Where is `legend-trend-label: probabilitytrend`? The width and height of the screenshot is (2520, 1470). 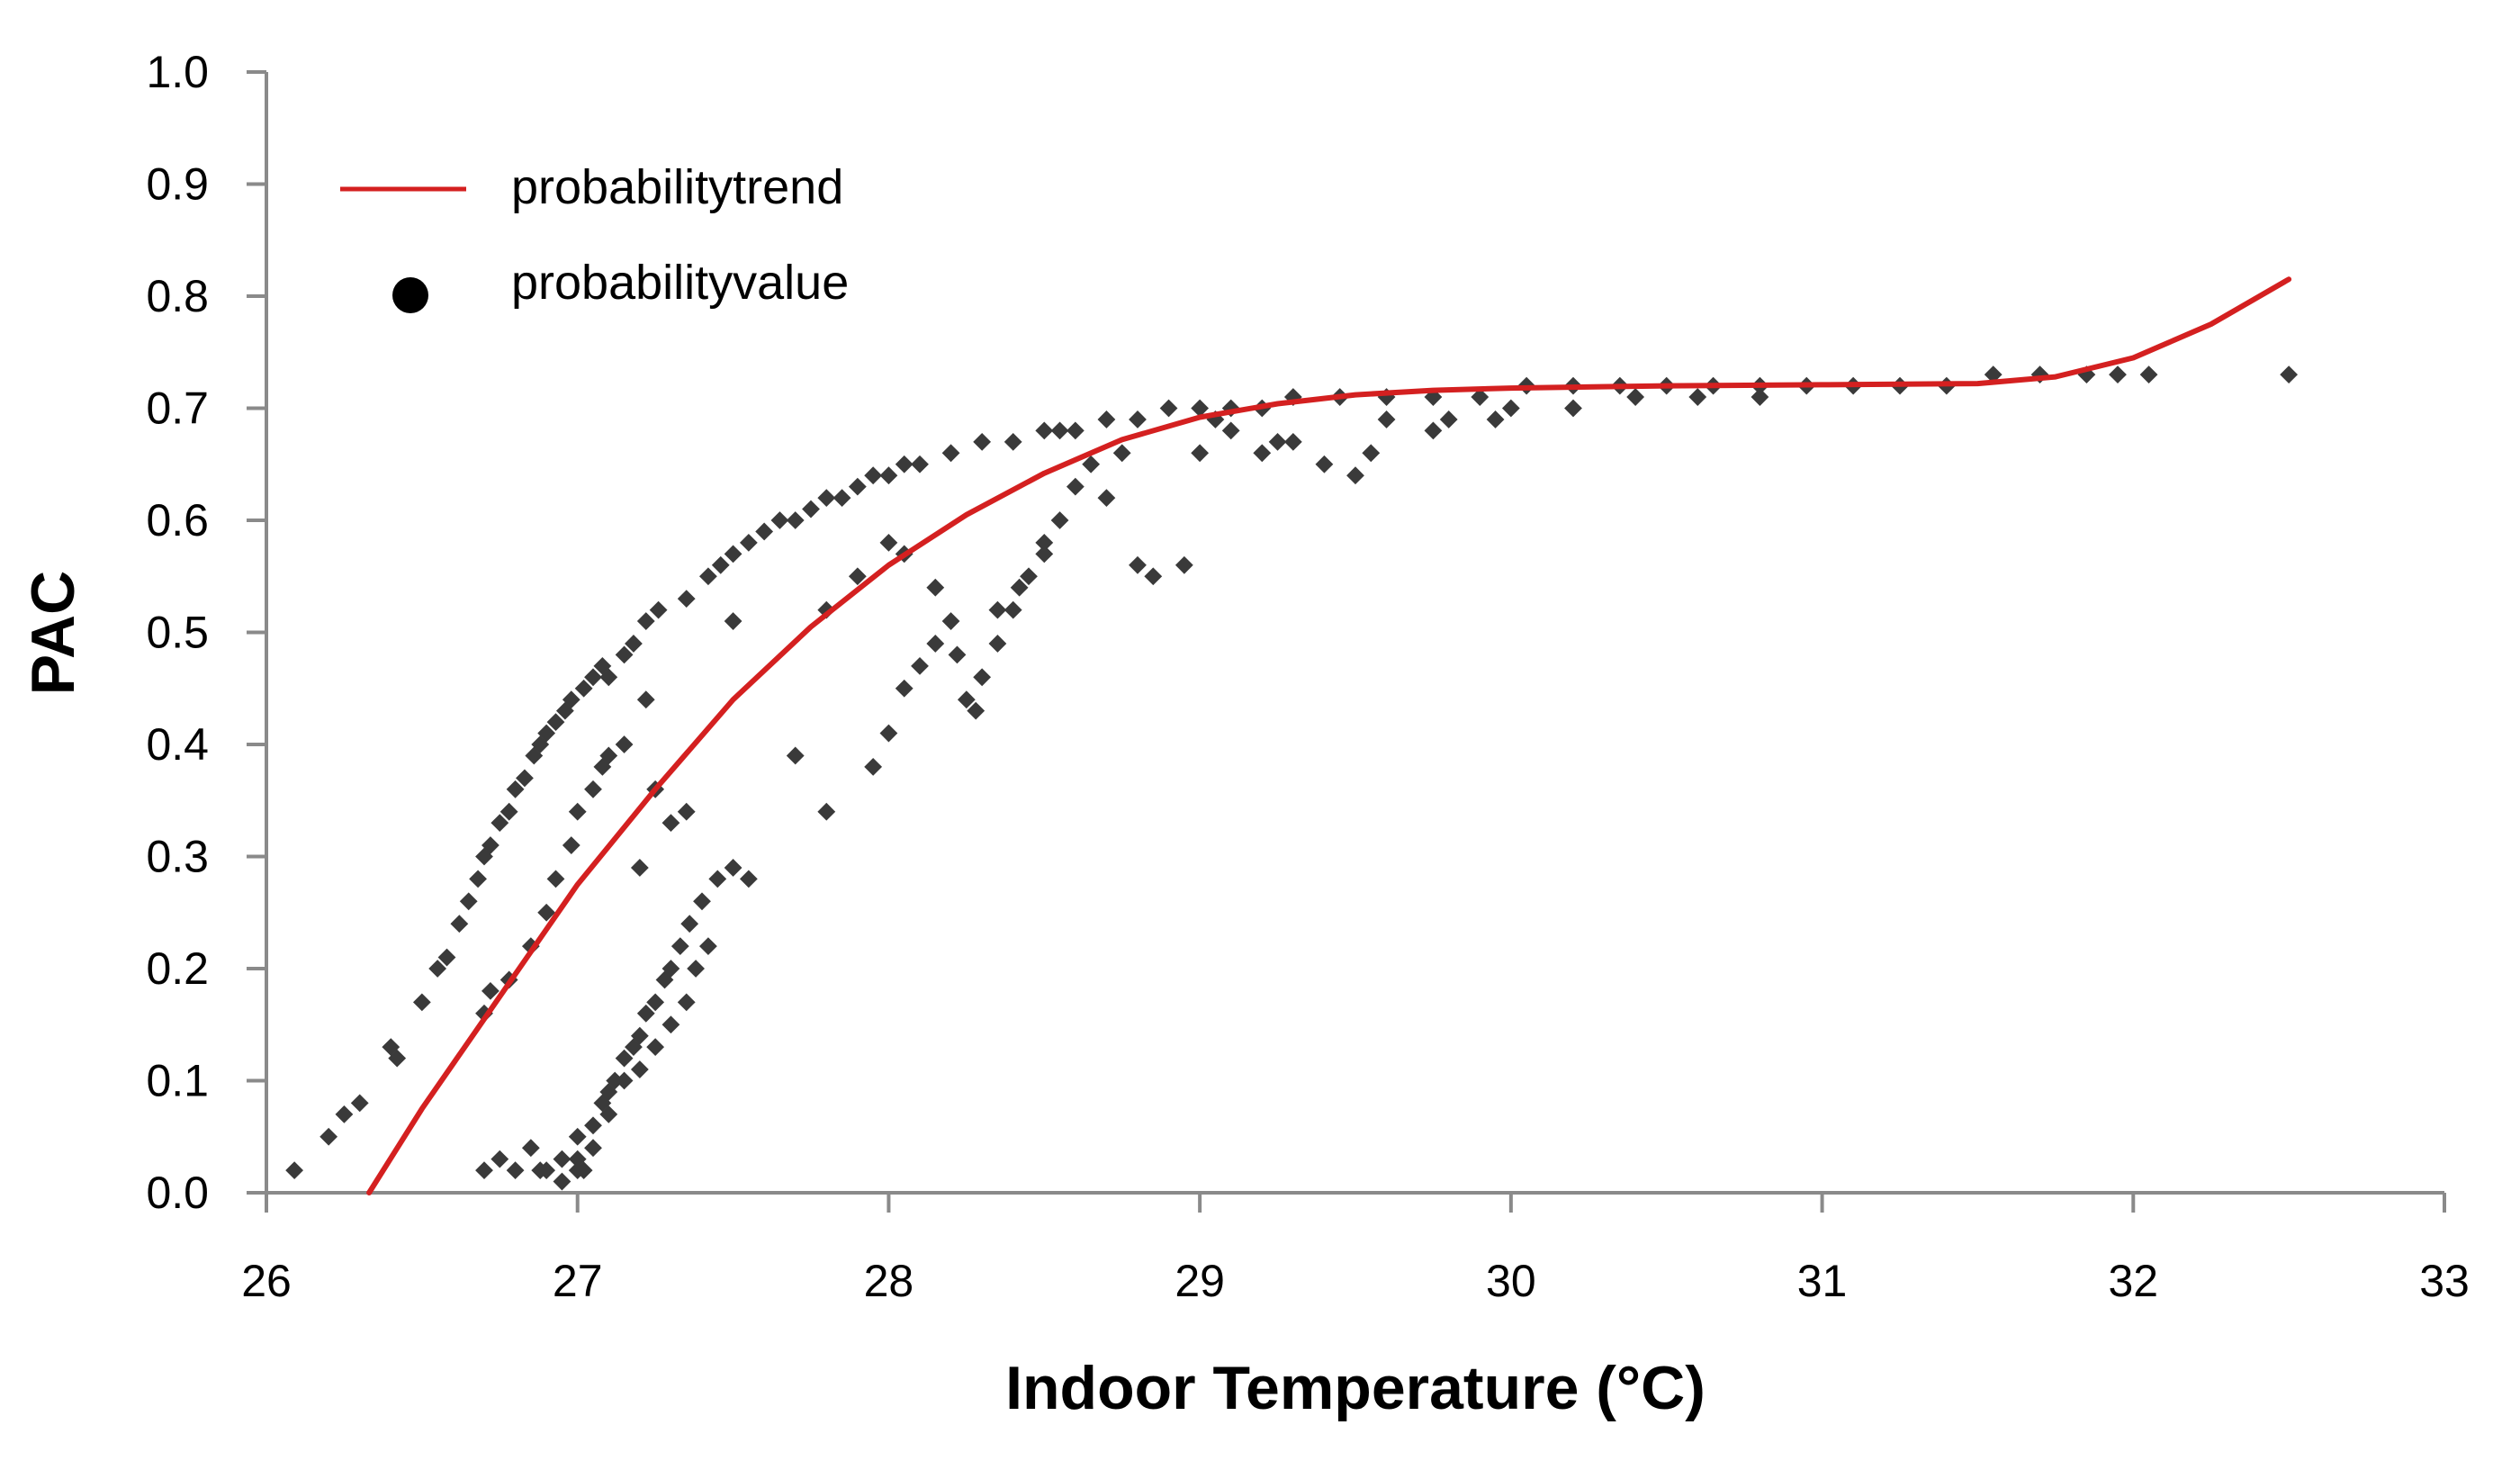 legend-trend-label: probabilitytrend is located at coordinates (677, 187).